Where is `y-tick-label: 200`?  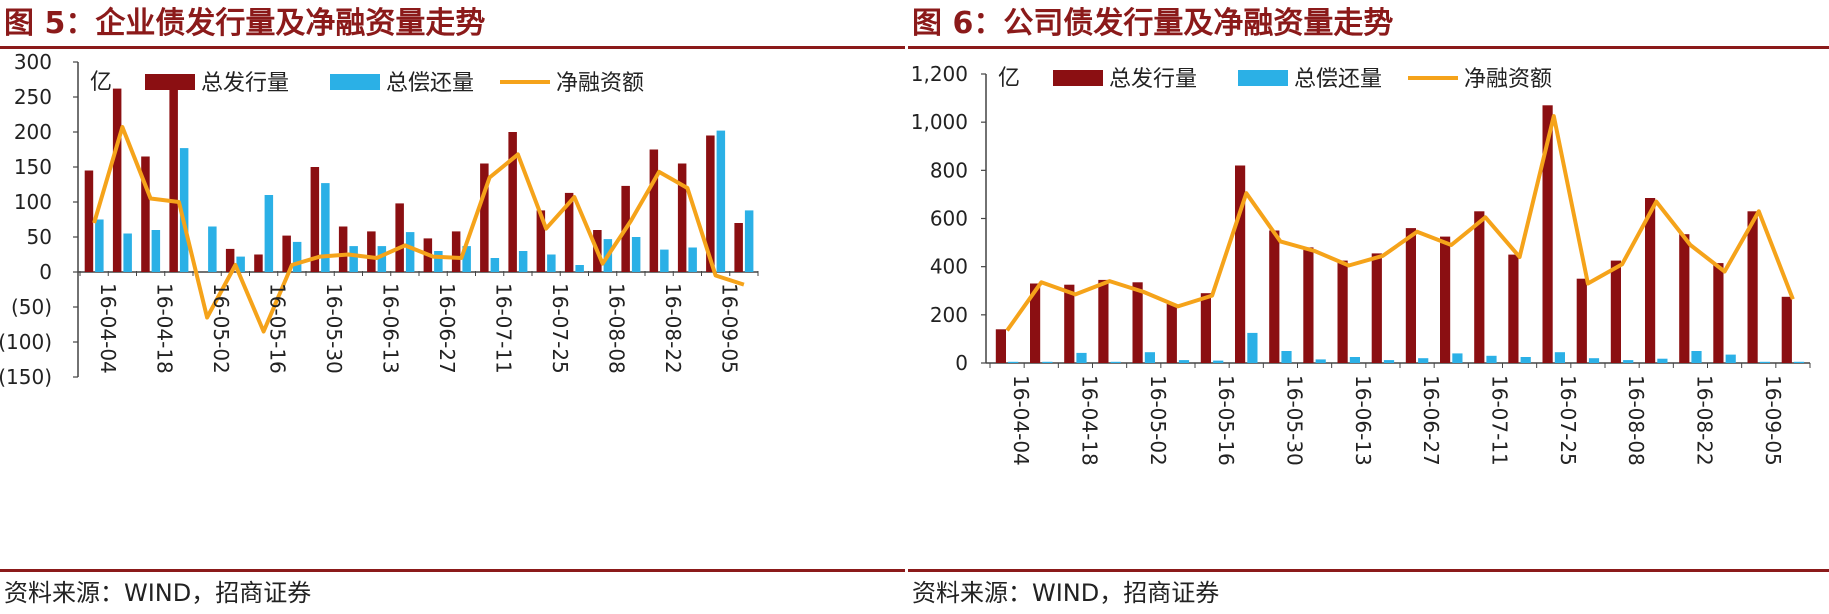 y-tick-label: 200 is located at coordinates (33, 132).